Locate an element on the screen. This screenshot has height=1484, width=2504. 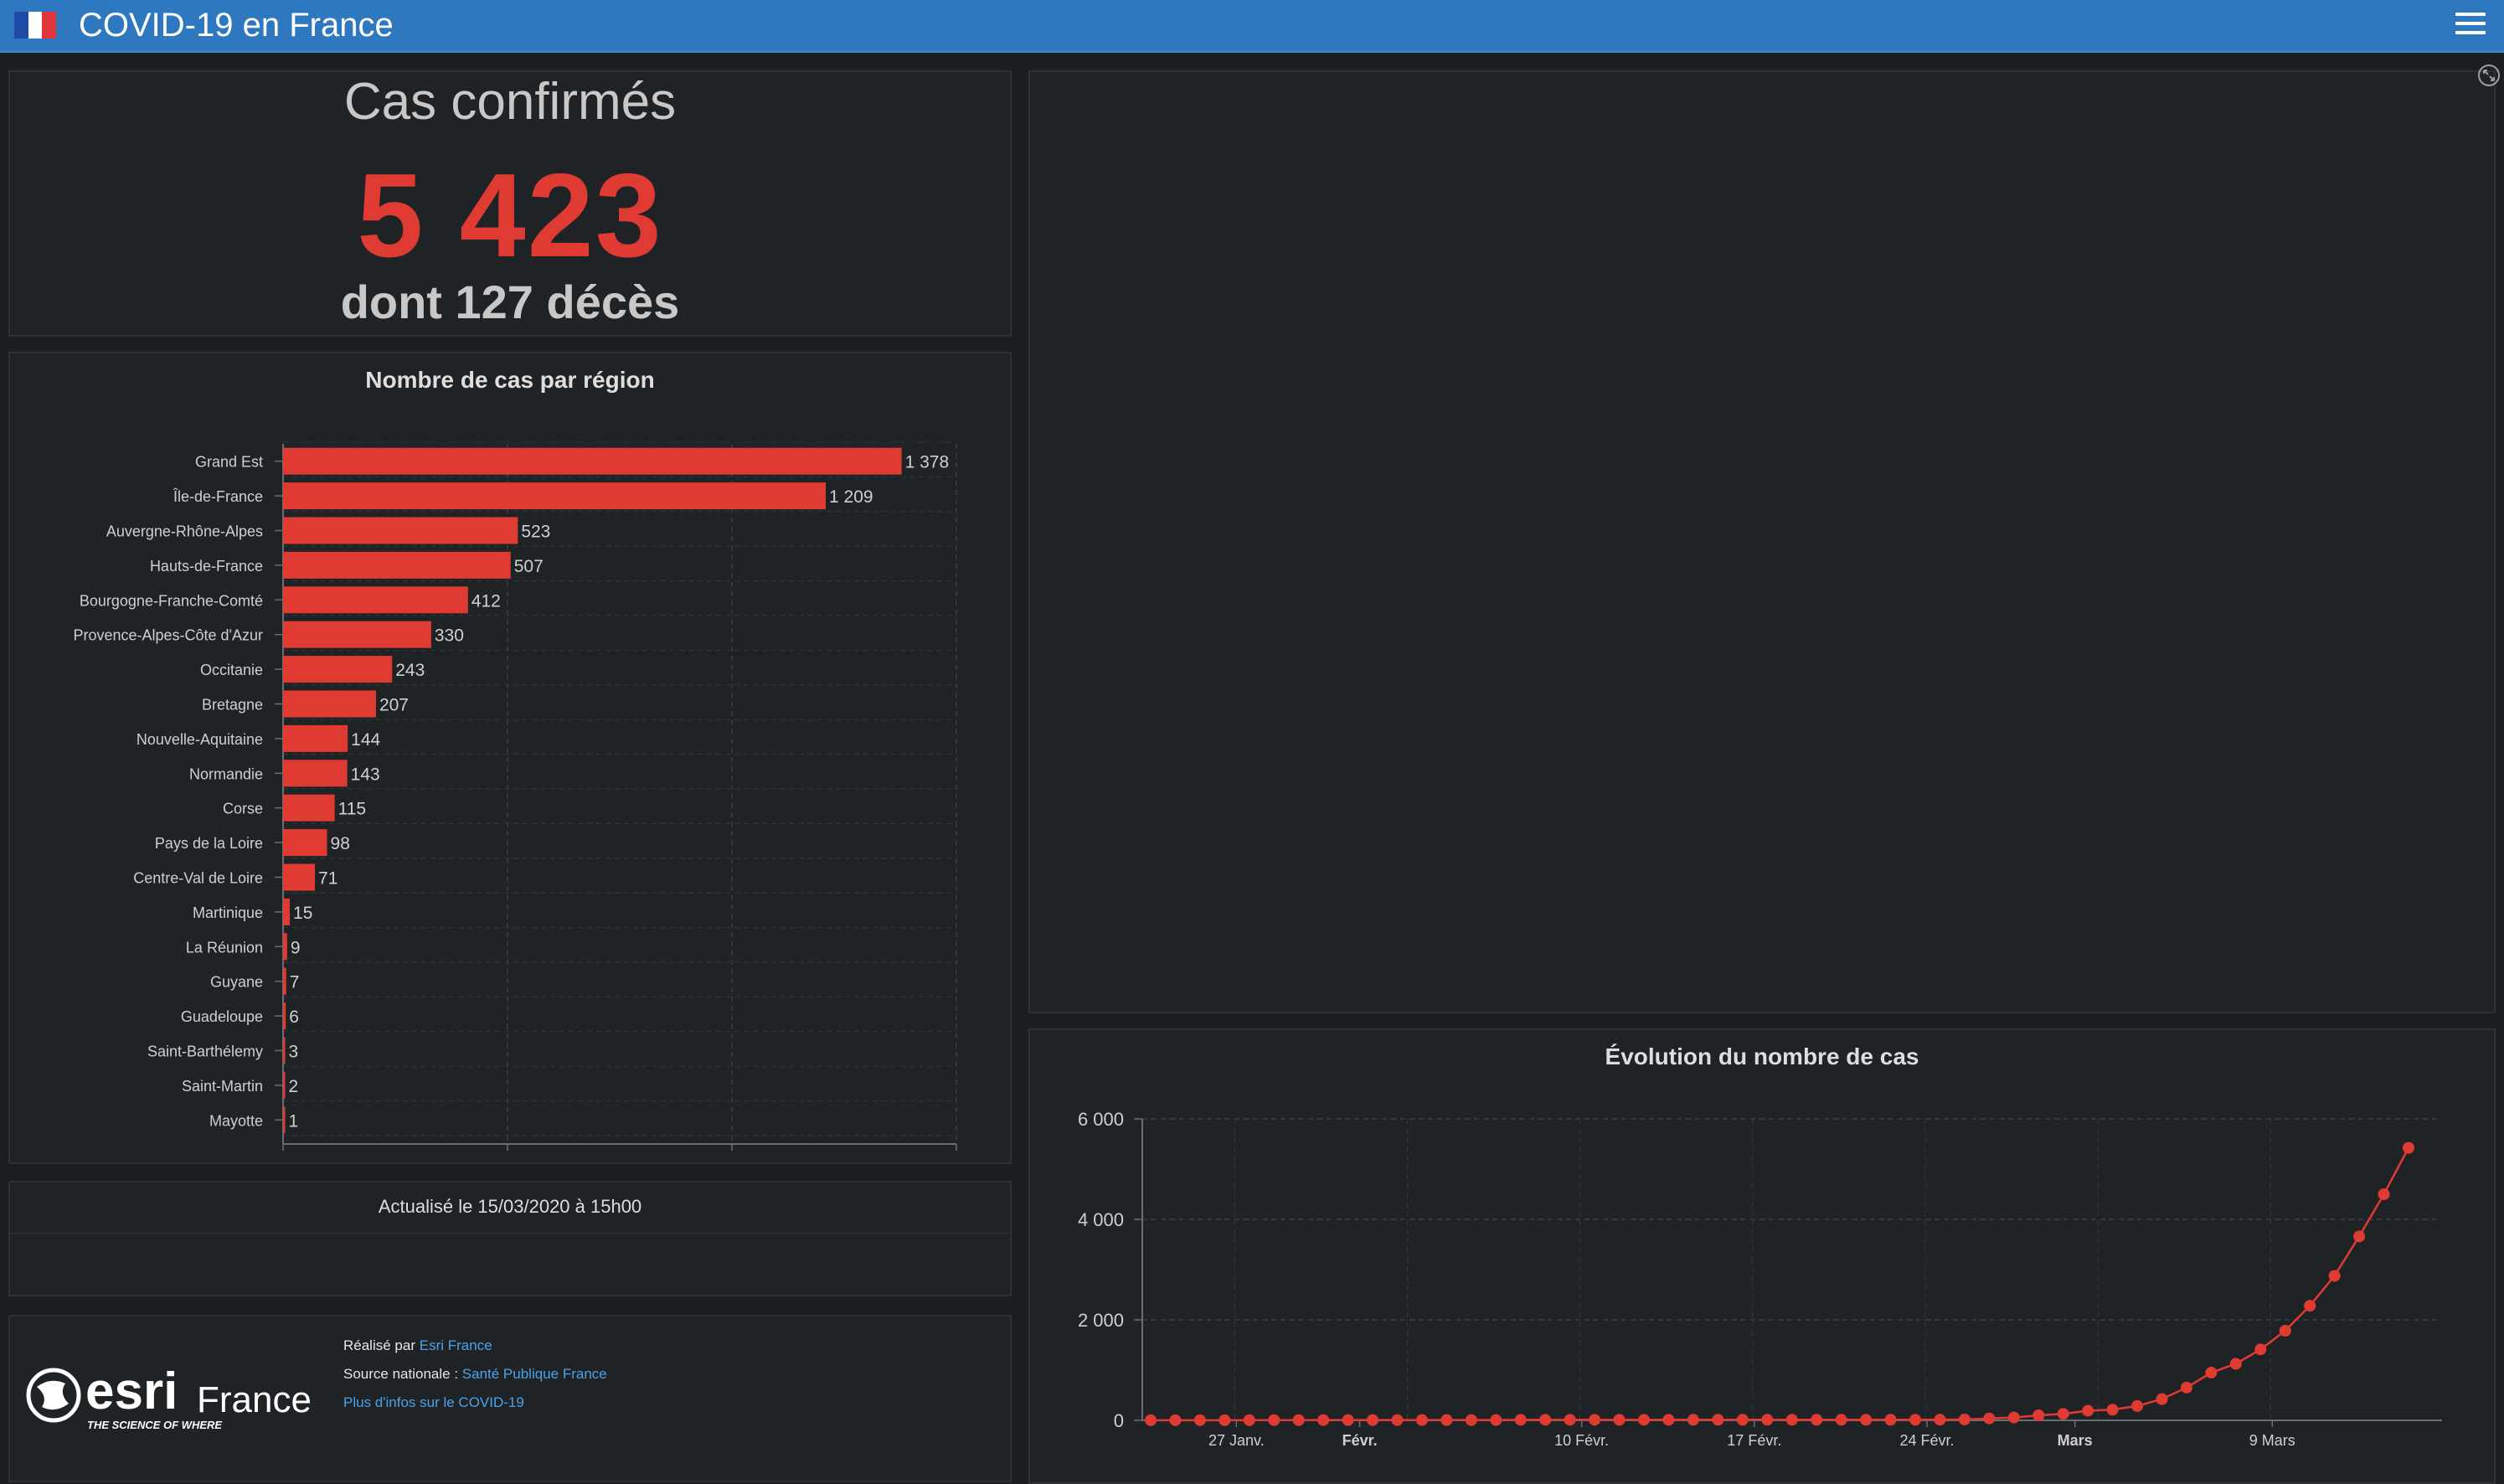
line-x-tick-label: Mars is located at coordinates (2075, 1440).